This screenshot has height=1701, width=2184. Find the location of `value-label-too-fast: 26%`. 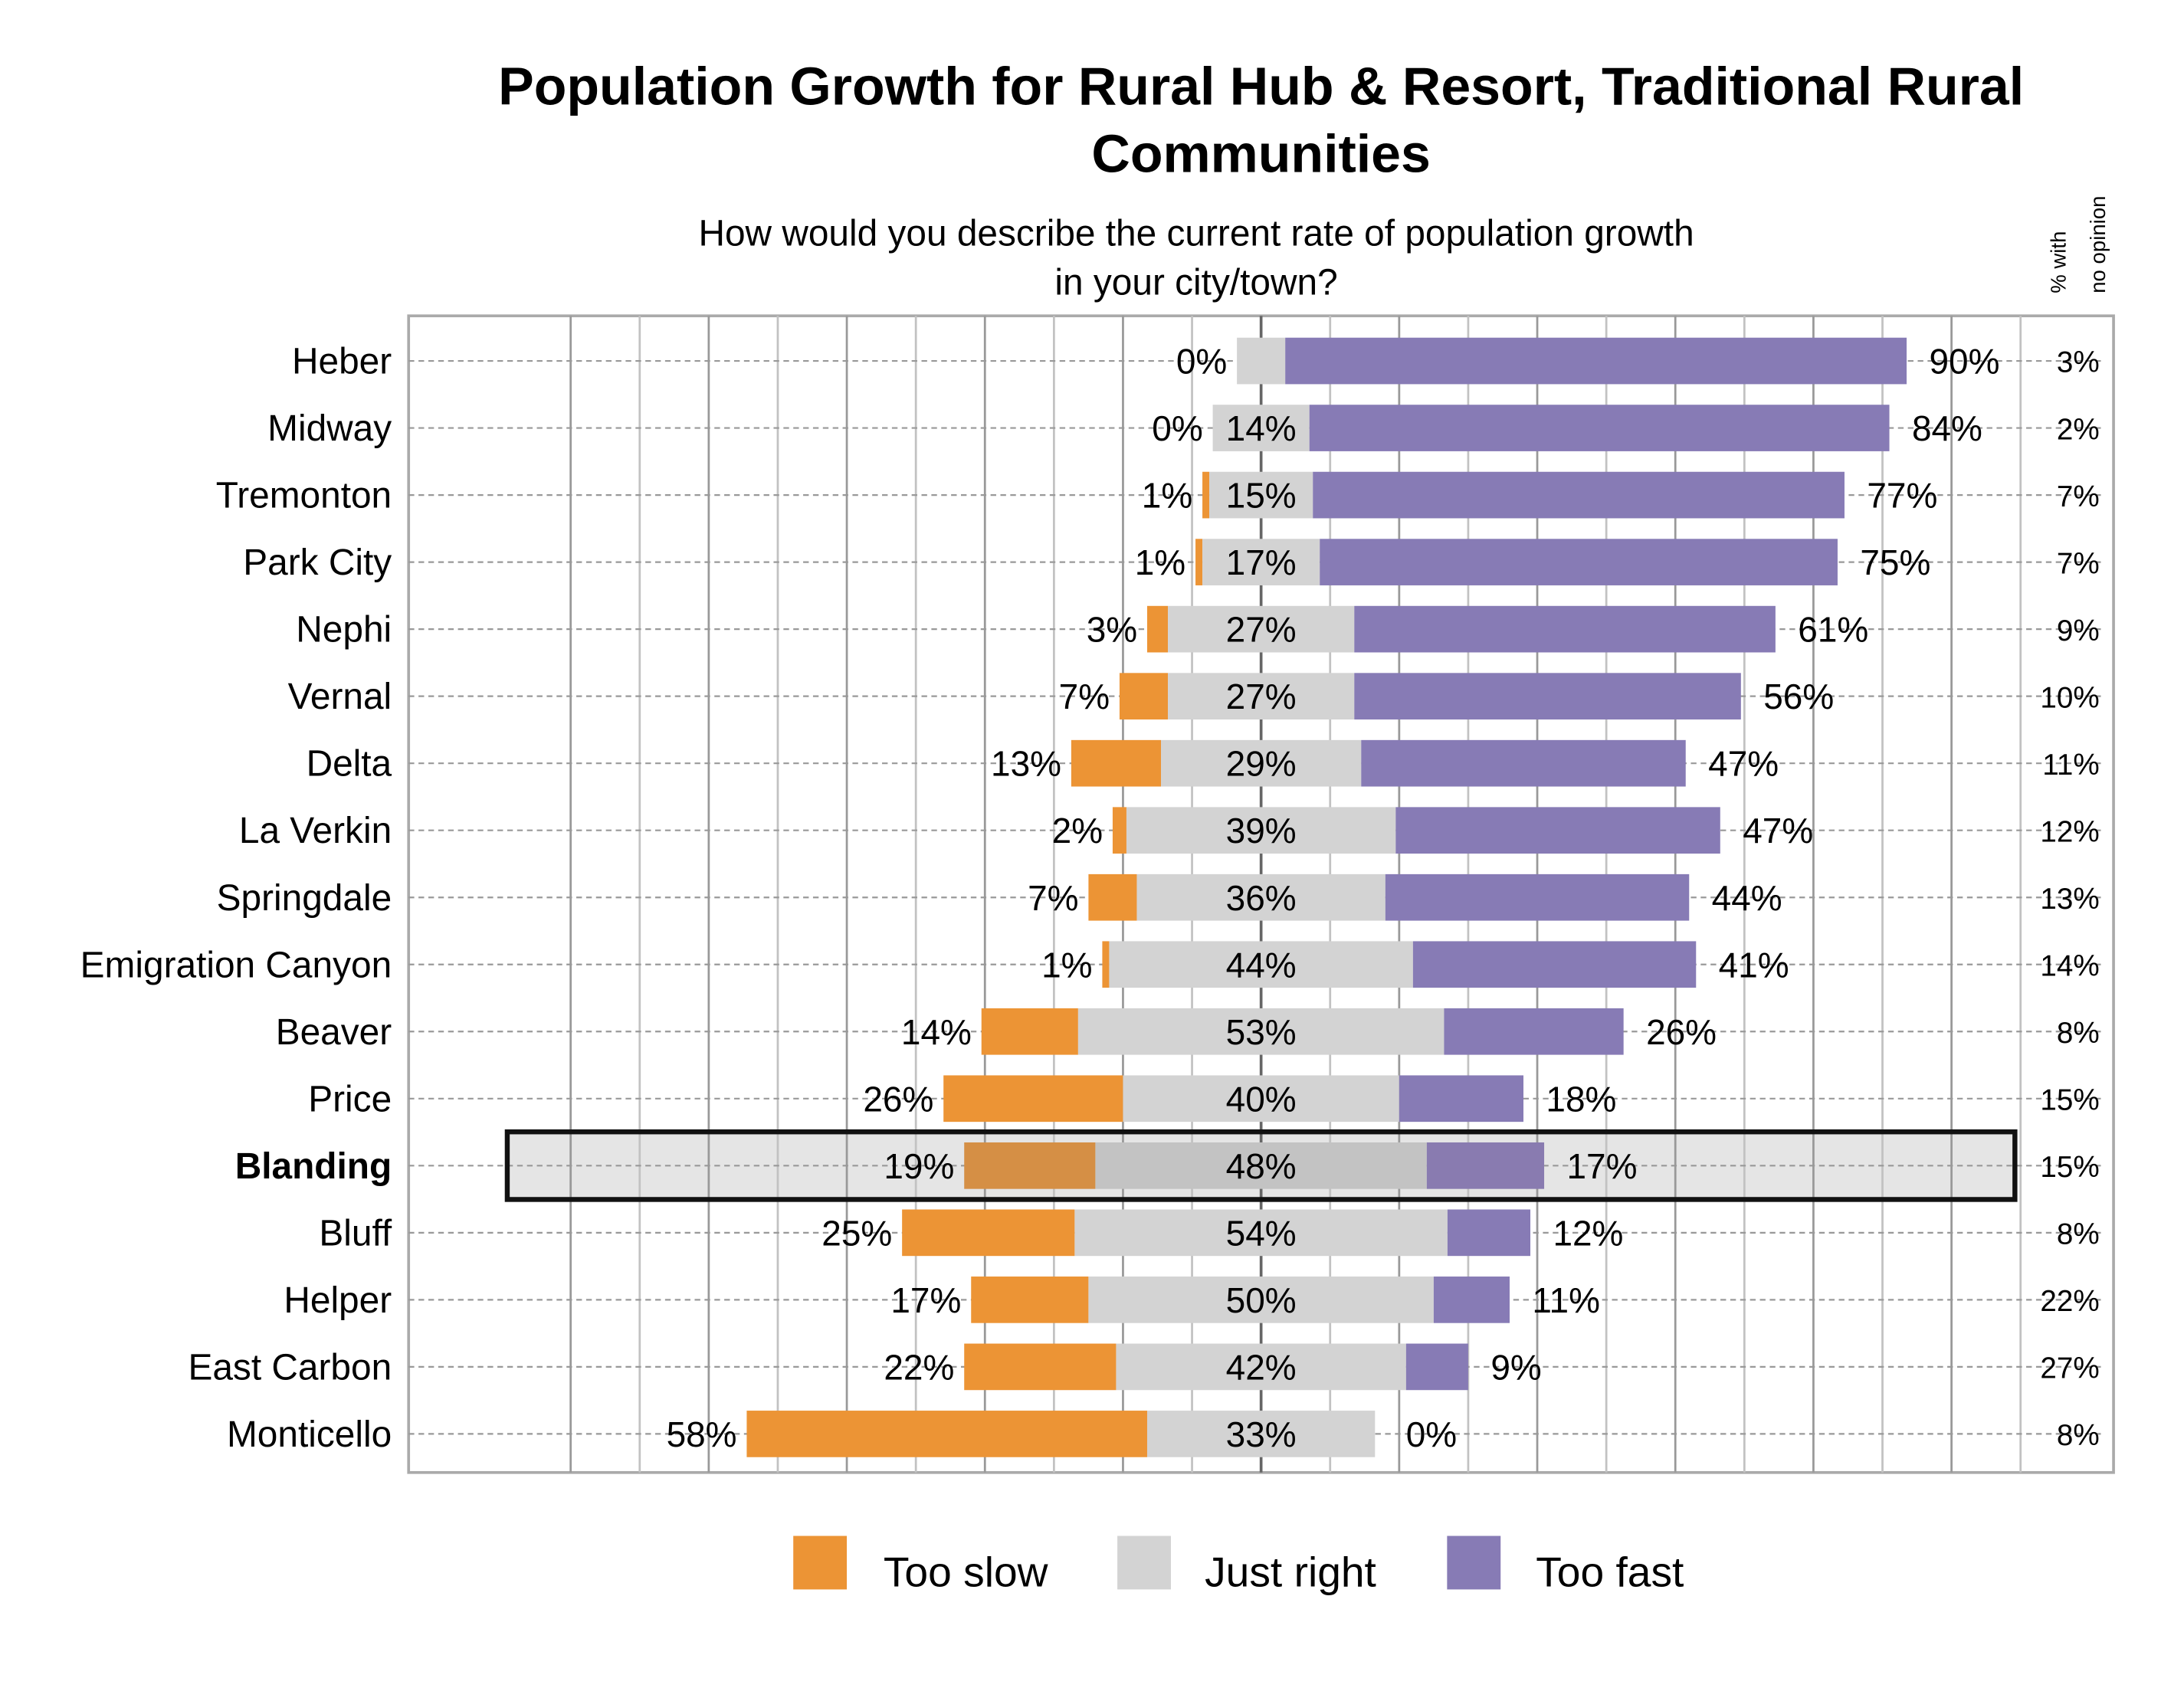

value-label-too-fast: 26% is located at coordinates (1681, 1032).